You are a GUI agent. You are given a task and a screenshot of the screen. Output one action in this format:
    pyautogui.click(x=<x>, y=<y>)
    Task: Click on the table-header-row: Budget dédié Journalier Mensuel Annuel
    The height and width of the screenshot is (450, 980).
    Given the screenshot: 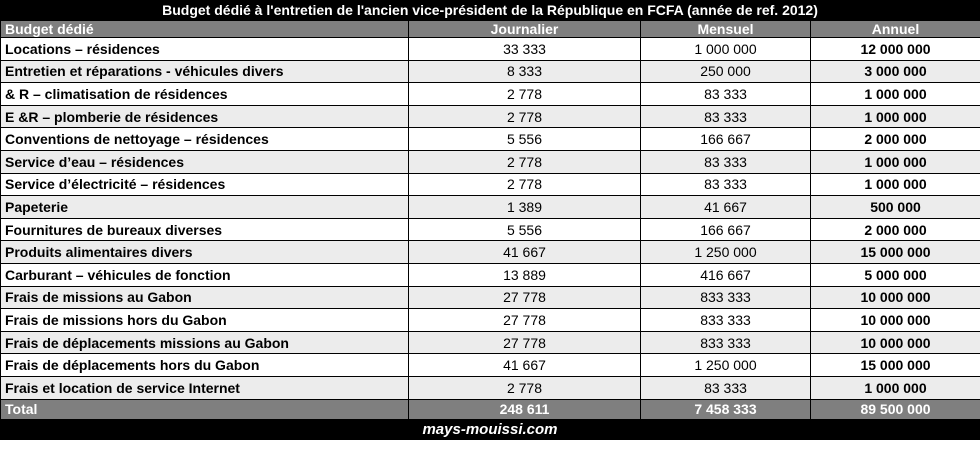 What is the action you would take?
    pyautogui.click(x=490, y=29)
    